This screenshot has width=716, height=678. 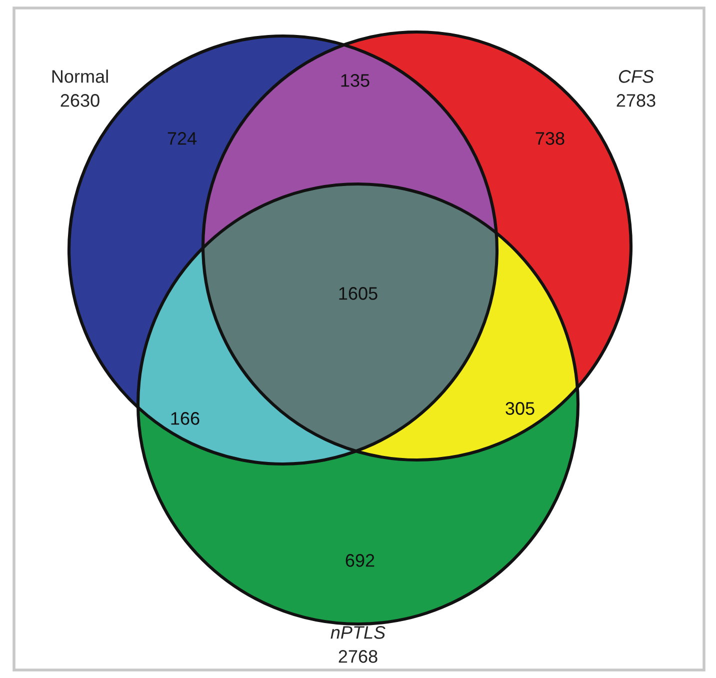 I want to click on category-label: CFS, so click(x=636, y=76).